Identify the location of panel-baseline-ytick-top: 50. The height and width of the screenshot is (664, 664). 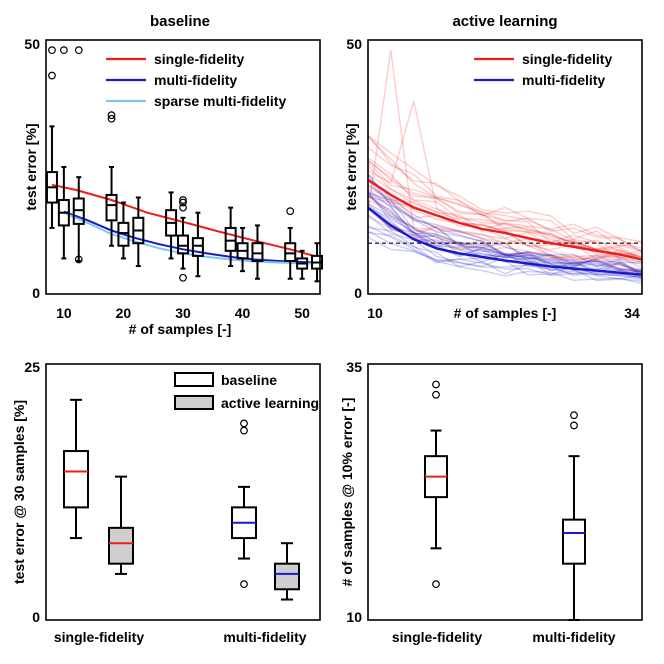
(32, 44).